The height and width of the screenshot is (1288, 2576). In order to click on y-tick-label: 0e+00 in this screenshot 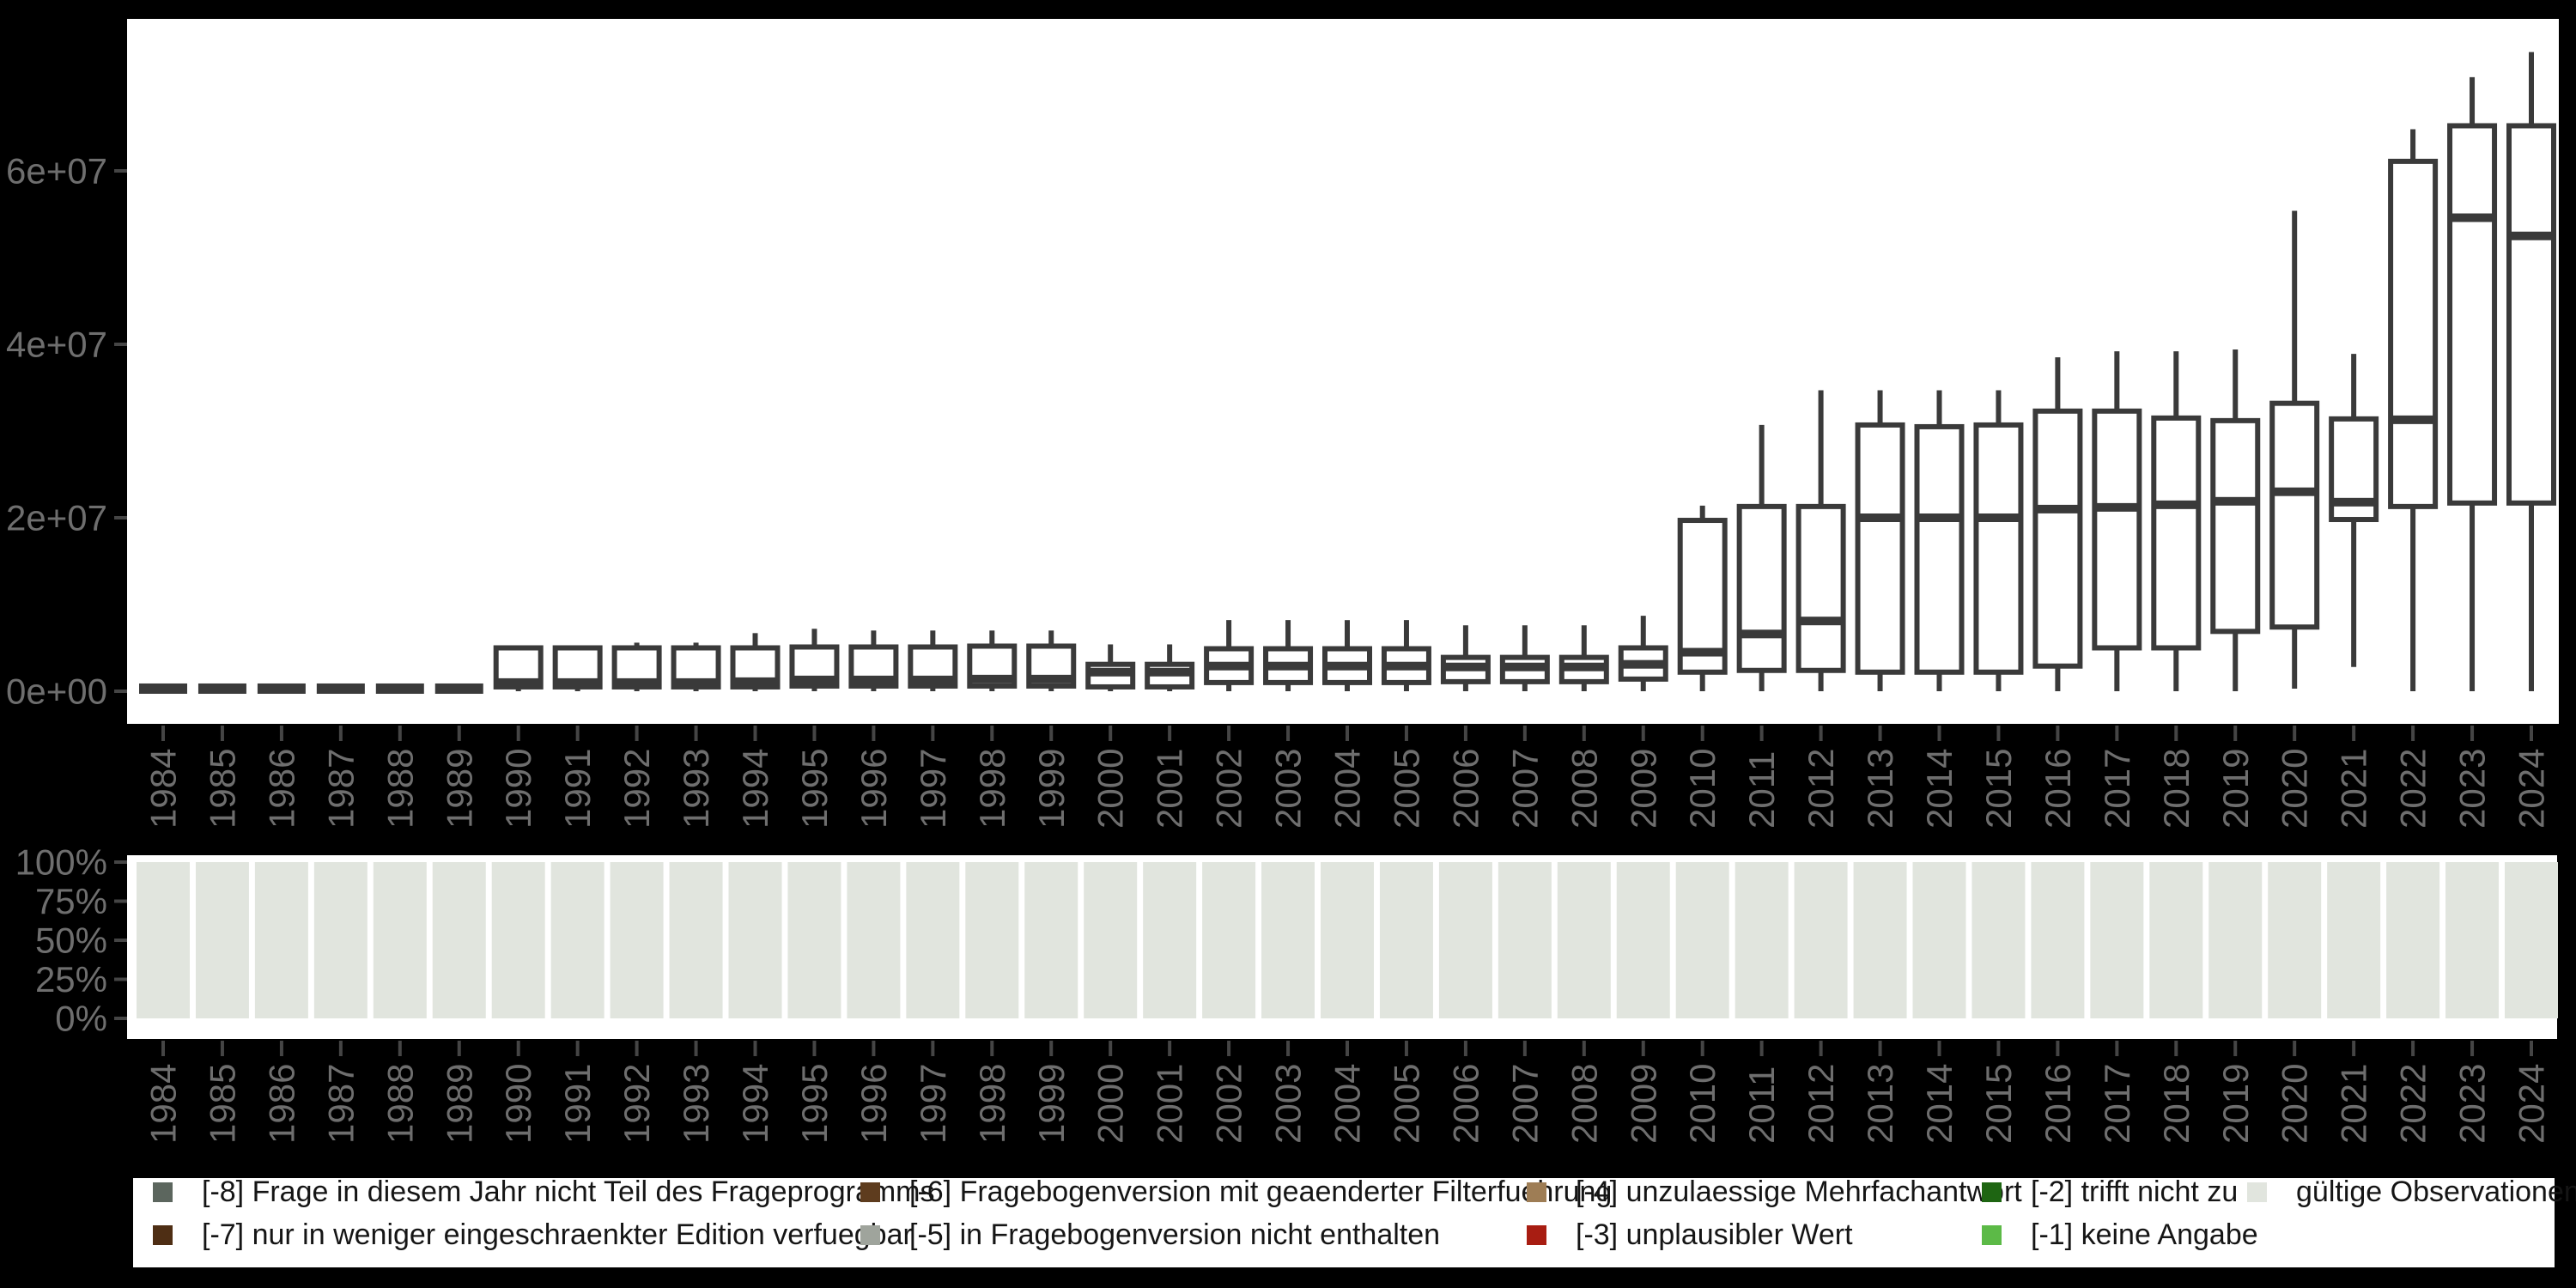, I will do `click(56, 691)`.